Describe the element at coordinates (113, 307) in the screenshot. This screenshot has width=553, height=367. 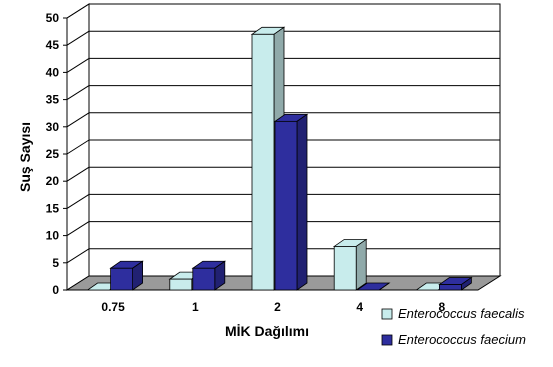
I see `x-tick-label: 0.75` at that location.